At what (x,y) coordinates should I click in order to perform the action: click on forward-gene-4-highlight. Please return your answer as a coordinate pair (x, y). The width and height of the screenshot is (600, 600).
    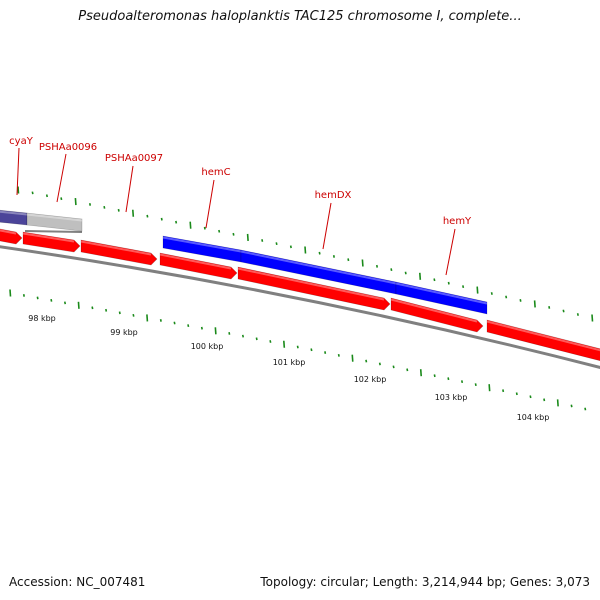
    Looking at the image, I should click on (195, 261).